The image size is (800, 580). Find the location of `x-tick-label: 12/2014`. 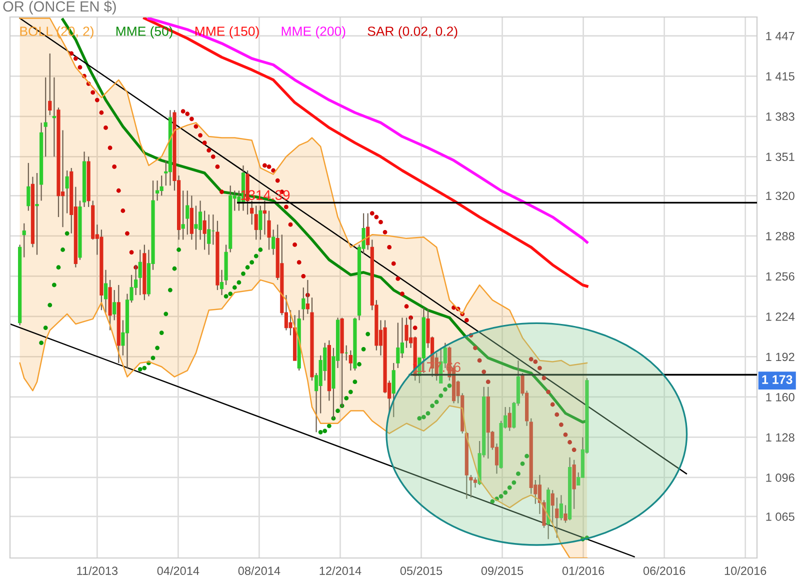

x-tick-label: 12/2014 is located at coordinates (341, 571).